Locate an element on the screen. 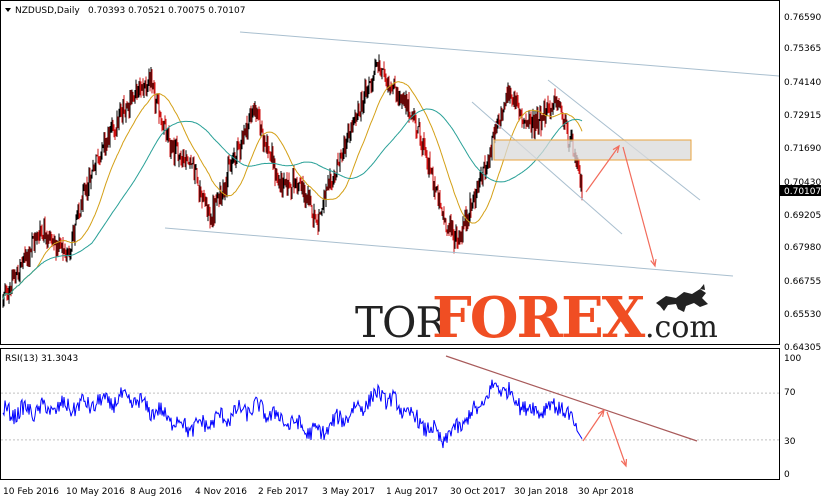 The height and width of the screenshot is (501, 822). current-price-label: 0.70107 is located at coordinates (802, 192).